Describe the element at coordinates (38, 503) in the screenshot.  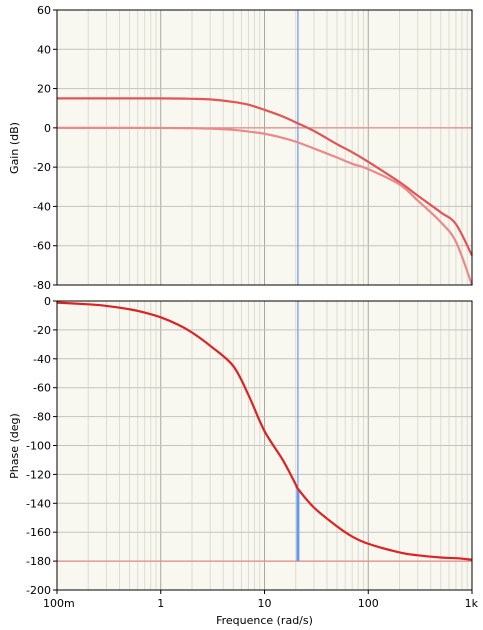
I see `y-tick-label: -140` at that location.